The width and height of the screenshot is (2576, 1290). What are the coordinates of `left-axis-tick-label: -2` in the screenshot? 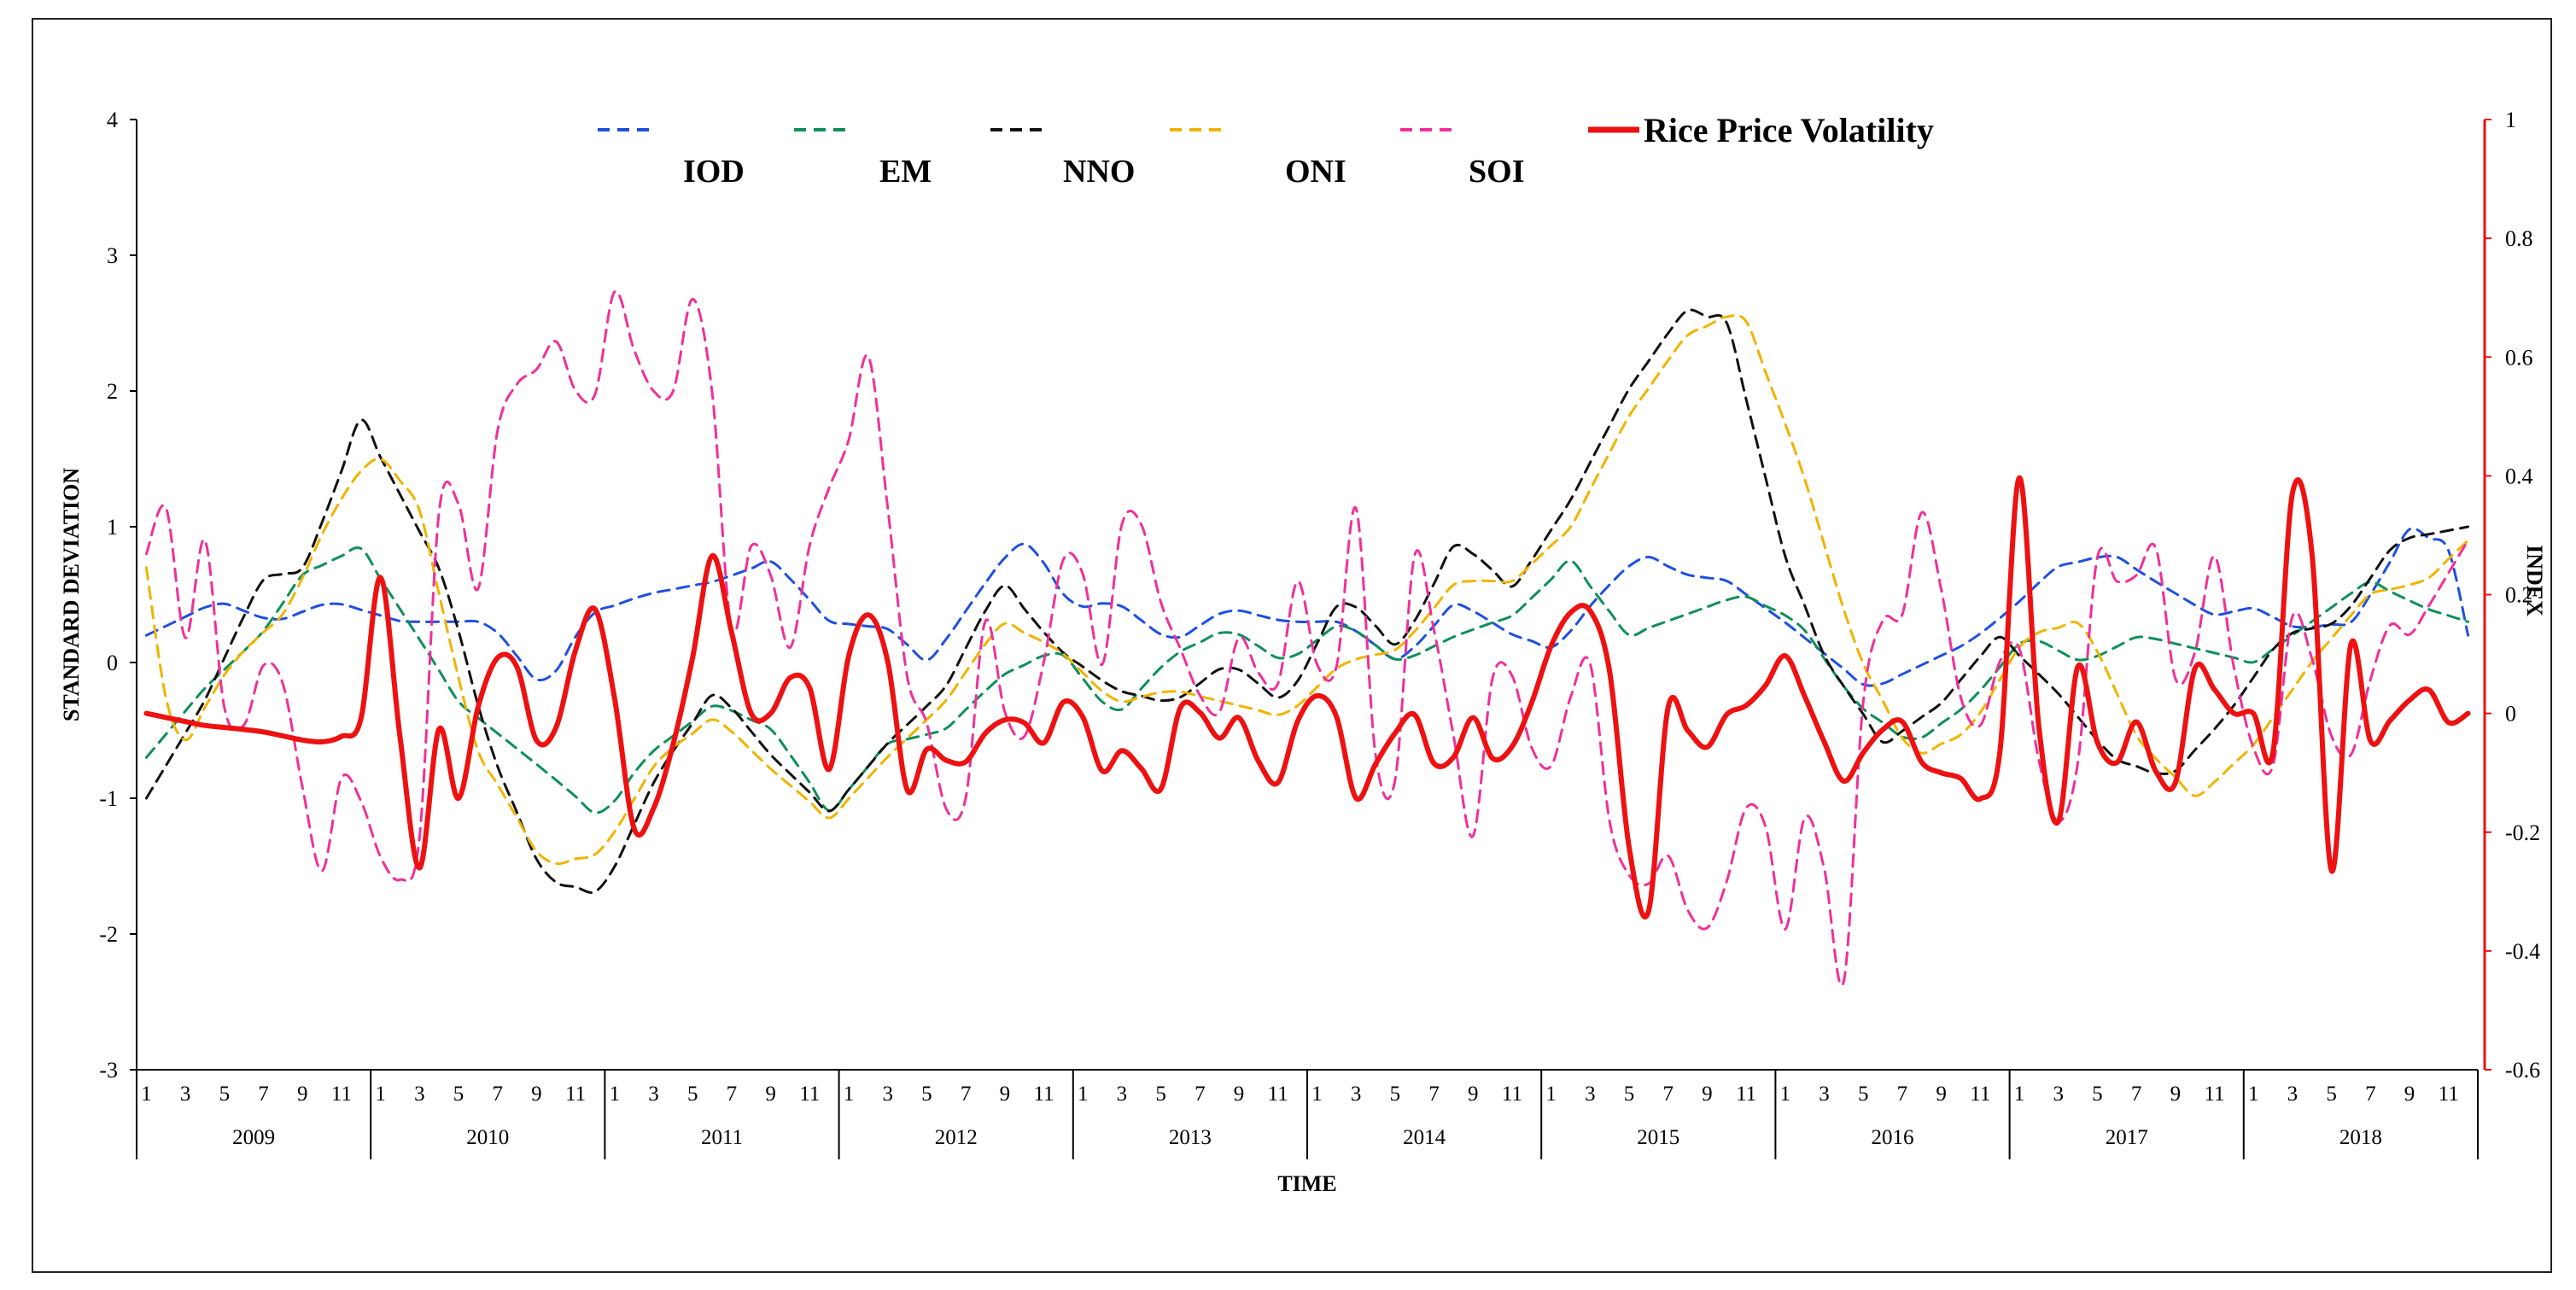 It's located at (108, 934).